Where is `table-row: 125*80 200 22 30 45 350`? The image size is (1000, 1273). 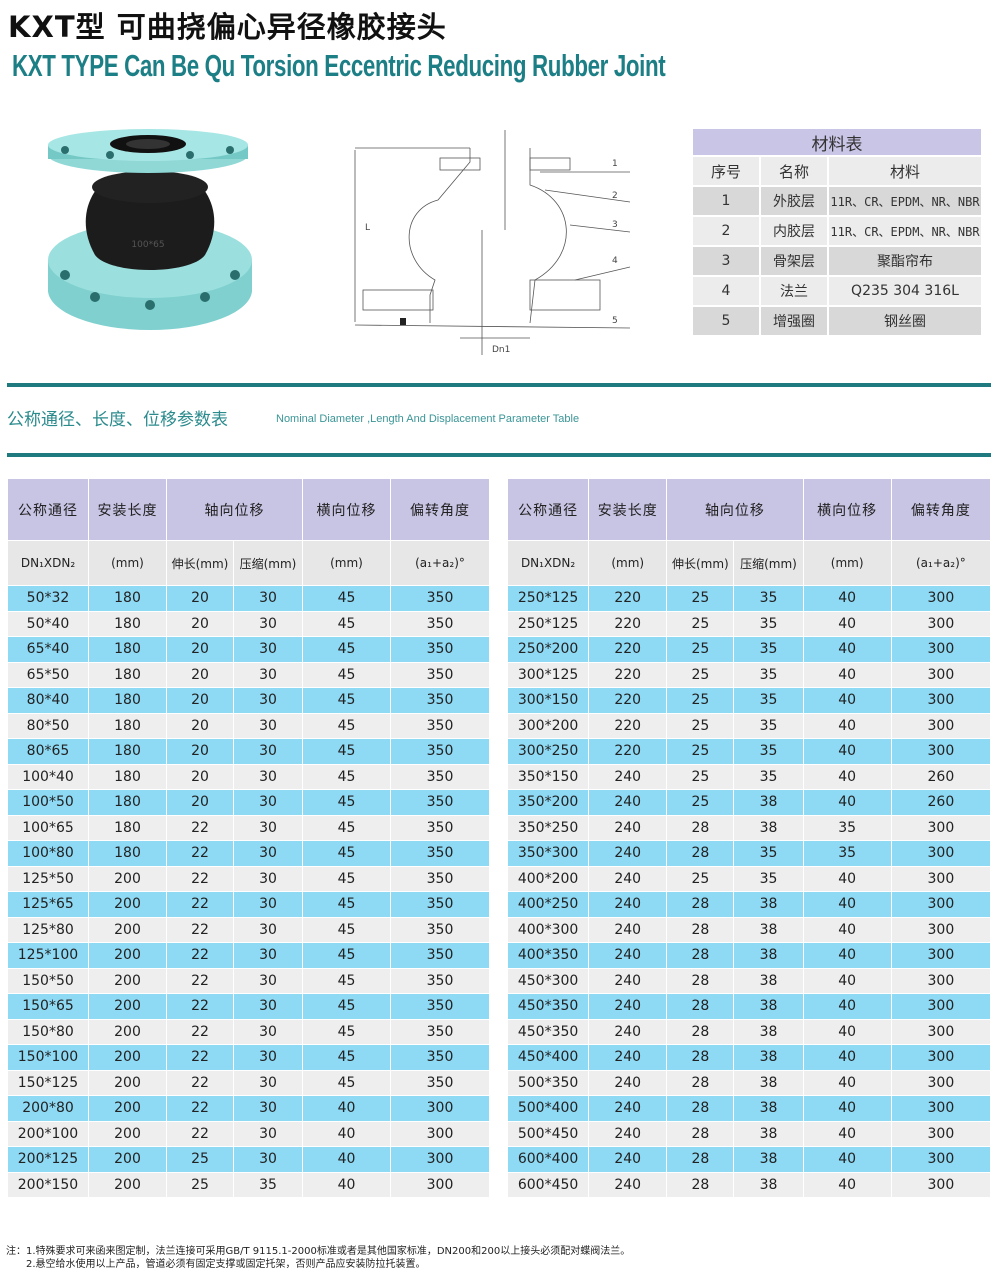
table-row: 125*80 200 22 30 45 350 is located at coordinates (248, 929).